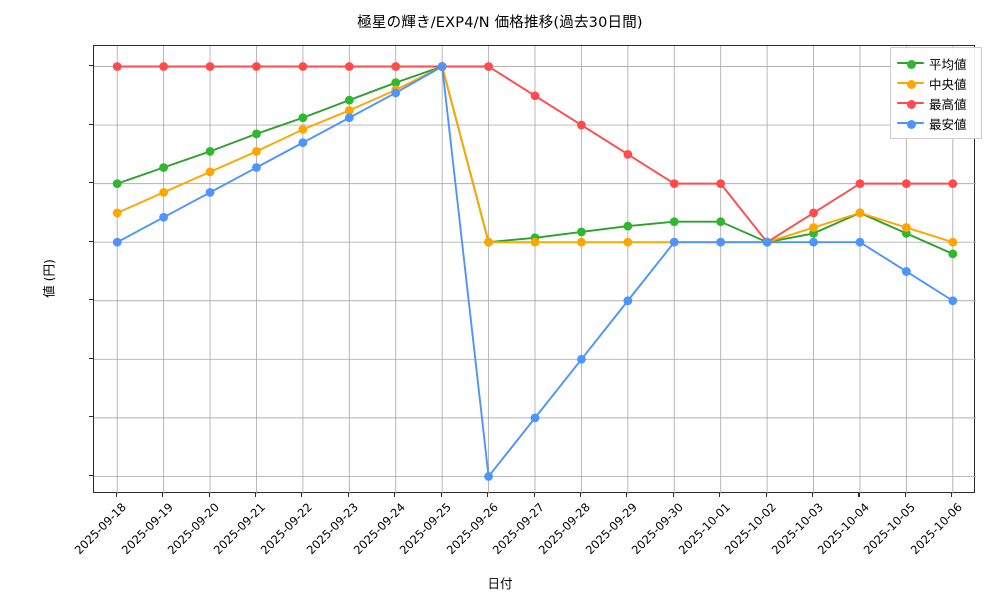 This screenshot has width=1000, height=600. I want to click on y-axis-label: 値 (円), so click(49, 278).